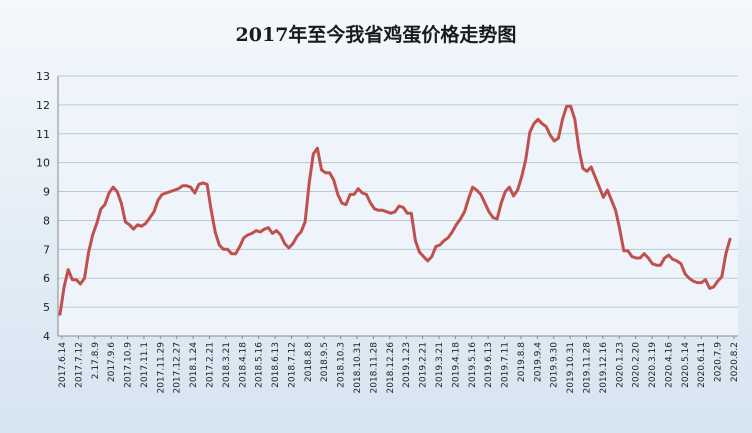 This screenshot has height=433, width=752. What do you see at coordinates (43, 76) in the screenshot?
I see `y-tick-label: 13` at bounding box center [43, 76].